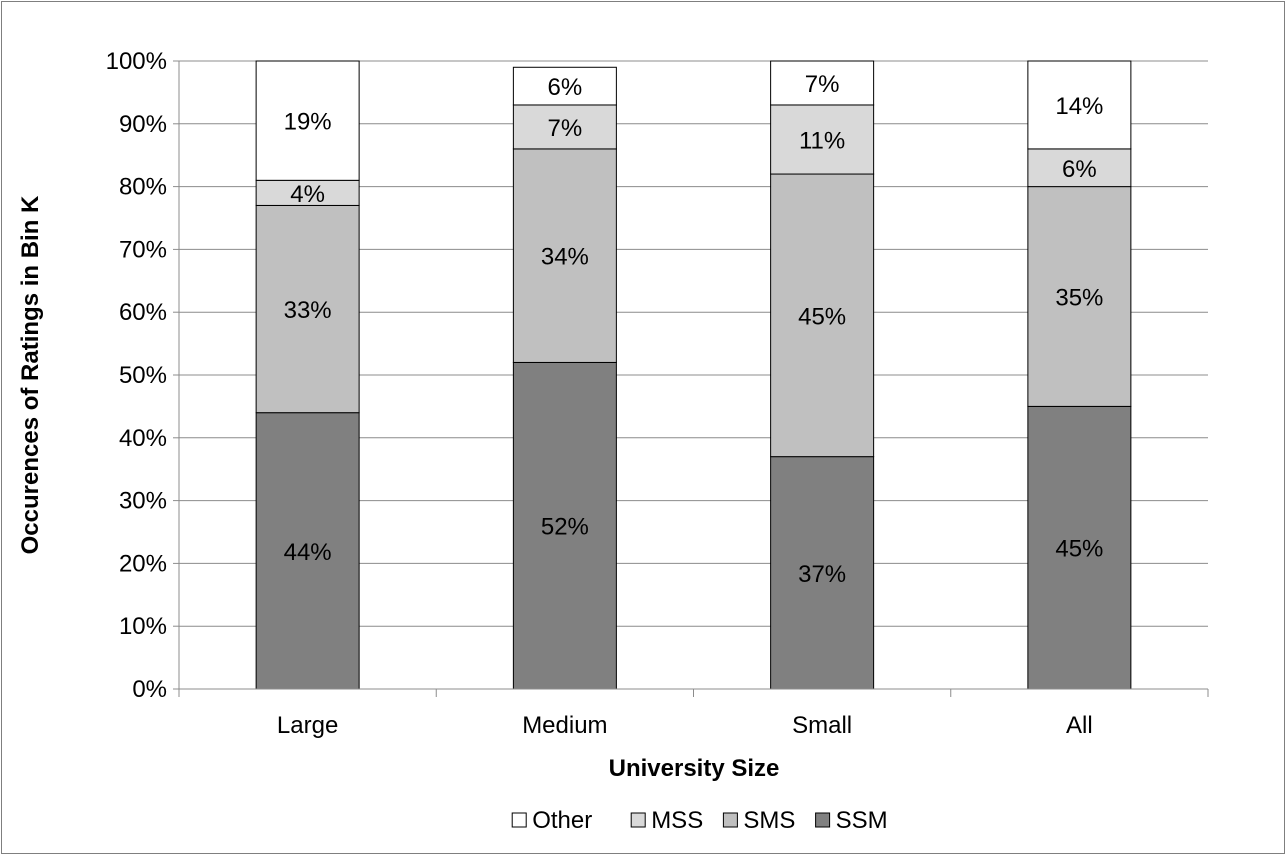 The height and width of the screenshot is (857, 1288). I want to click on y-tick-label: 90%, so click(143, 124).